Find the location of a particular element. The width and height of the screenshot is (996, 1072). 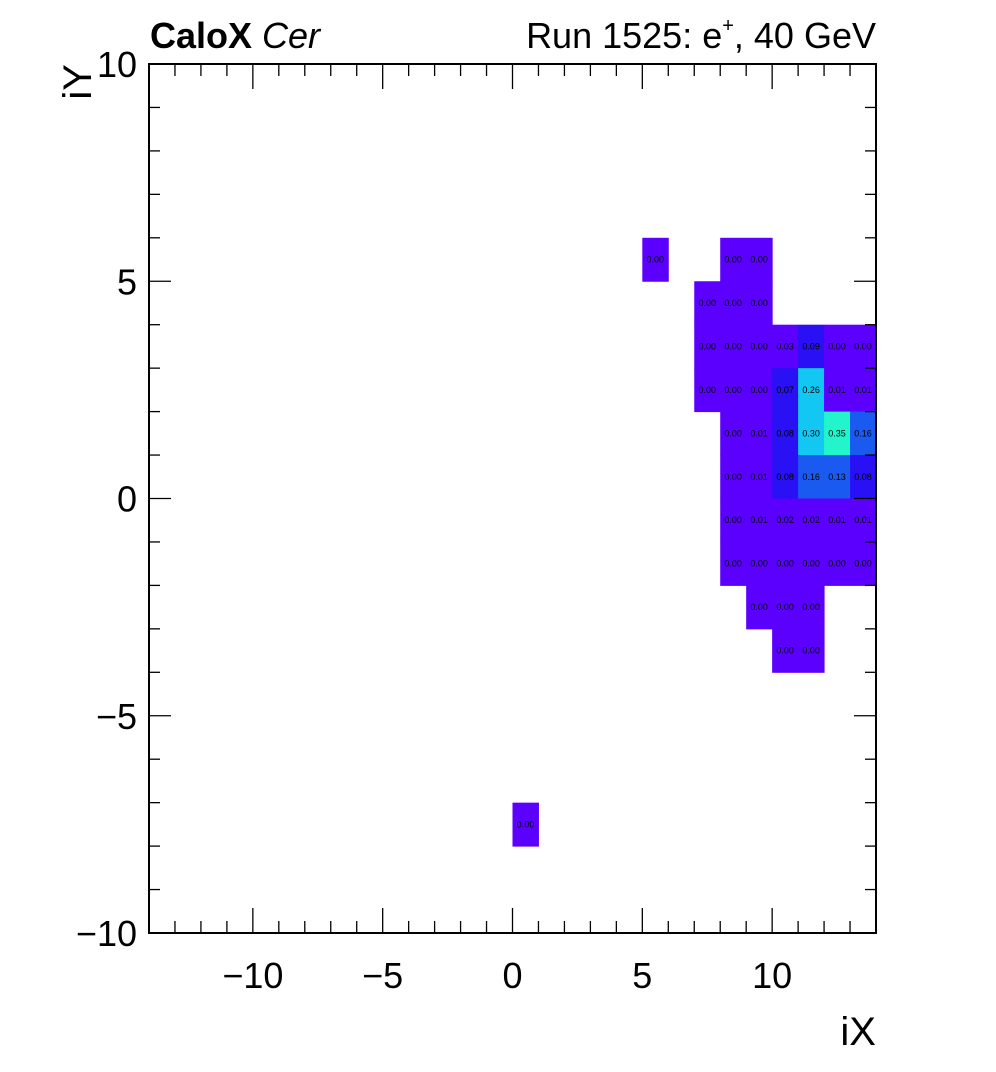

cell-value-label: 0.03 is located at coordinates (785, 346).